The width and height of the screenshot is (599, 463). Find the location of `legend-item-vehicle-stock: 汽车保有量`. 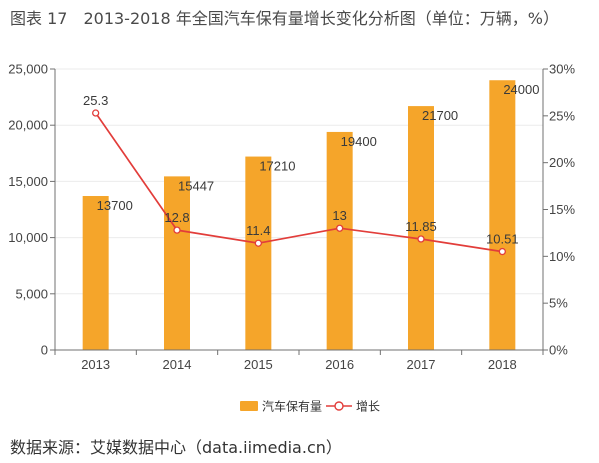

legend-item-vehicle-stock: 汽车保有量 is located at coordinates (281, 406).